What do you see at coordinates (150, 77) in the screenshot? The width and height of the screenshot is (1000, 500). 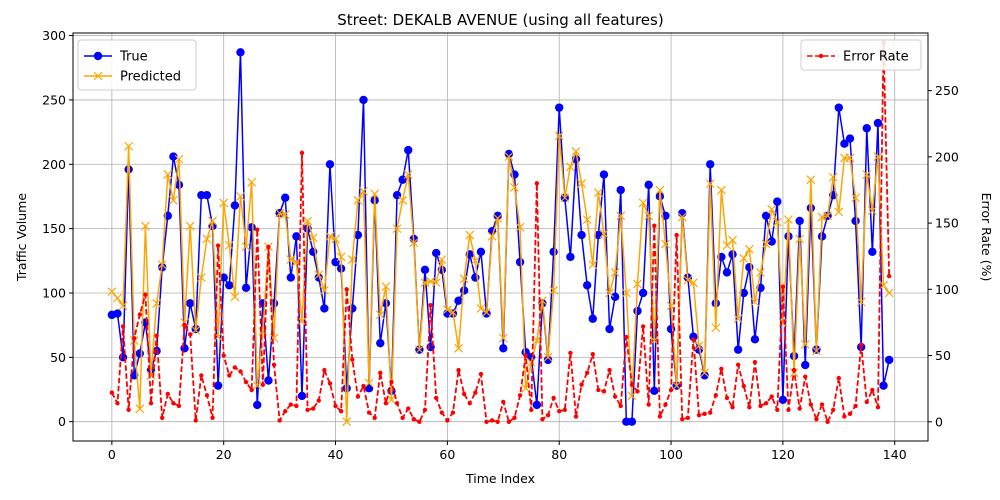 I see `legend-predicted-label: Predicted` at bounding box center [150, 77].